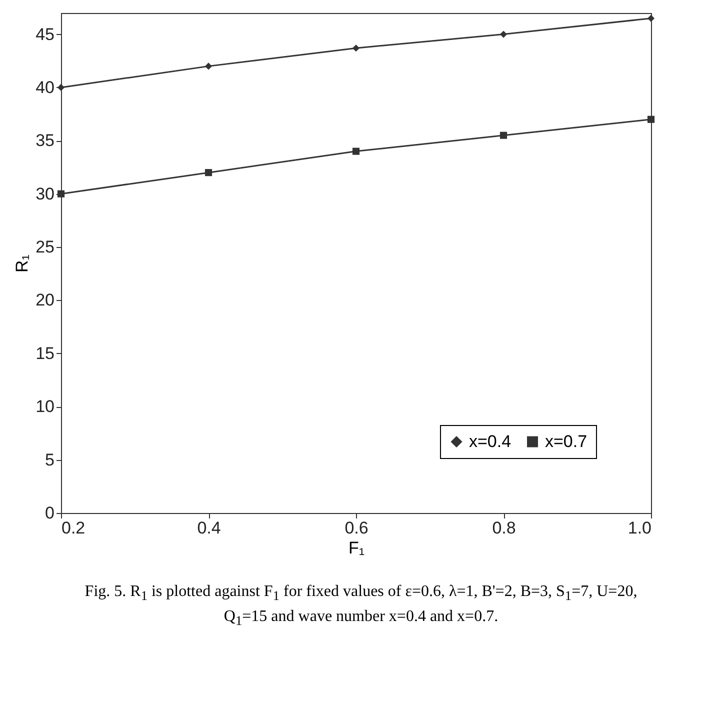  I want to click on legend-label: x=0.7, so click(566, 441).